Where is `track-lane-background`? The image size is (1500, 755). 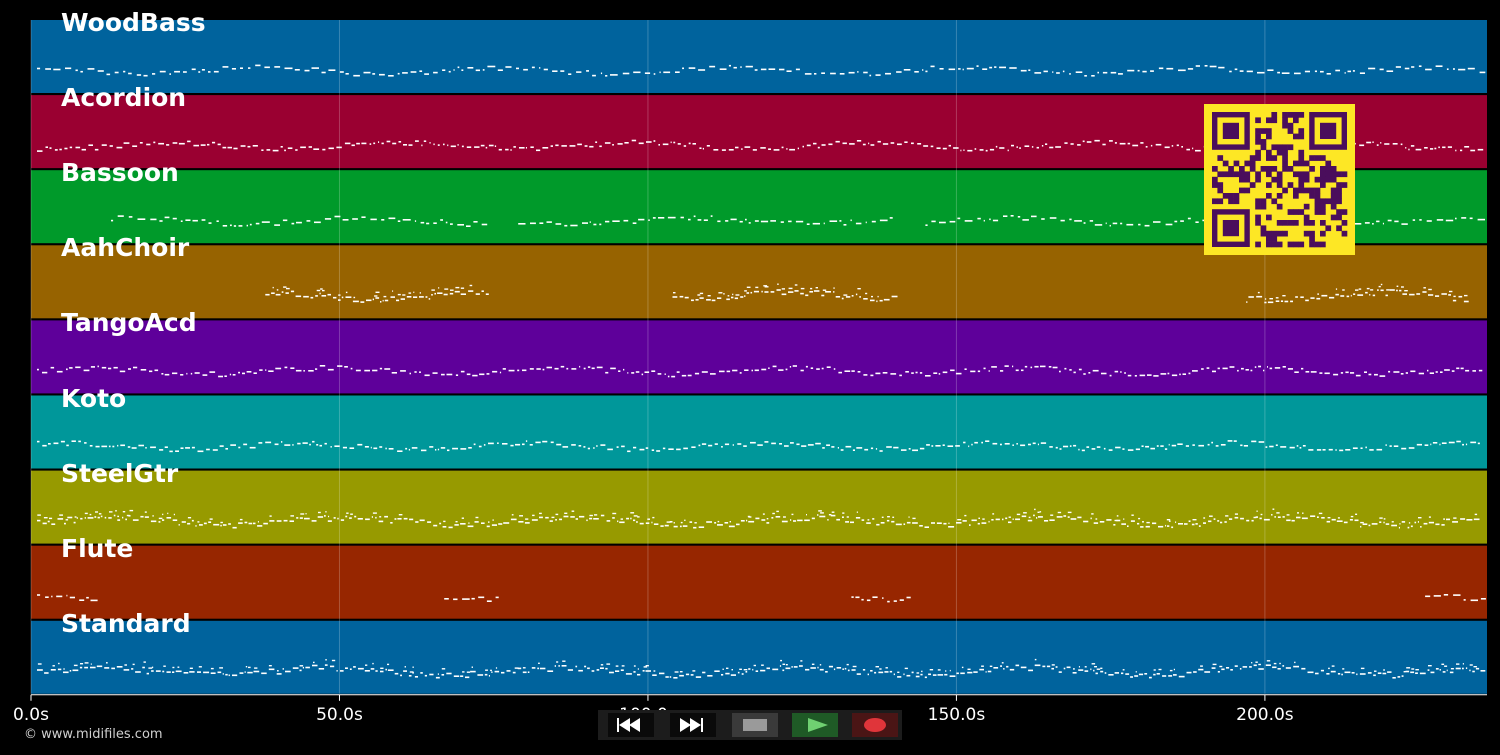 track-lane-background is located at coordinates (759, 432).